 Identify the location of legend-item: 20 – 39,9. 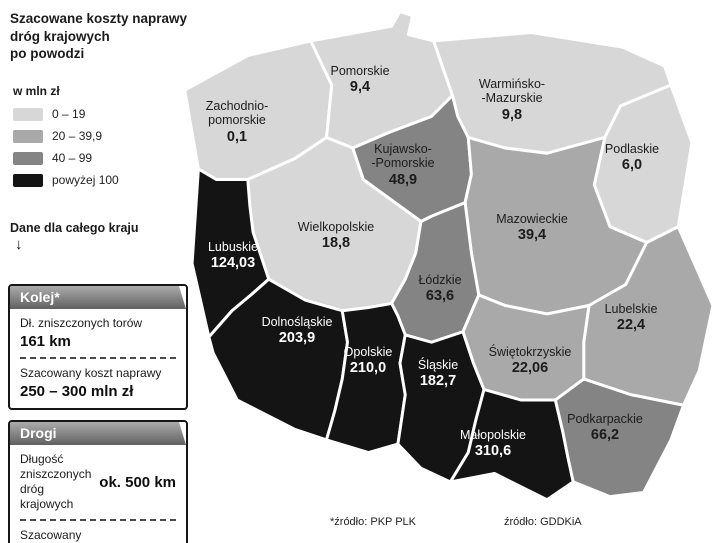
(66, 136).